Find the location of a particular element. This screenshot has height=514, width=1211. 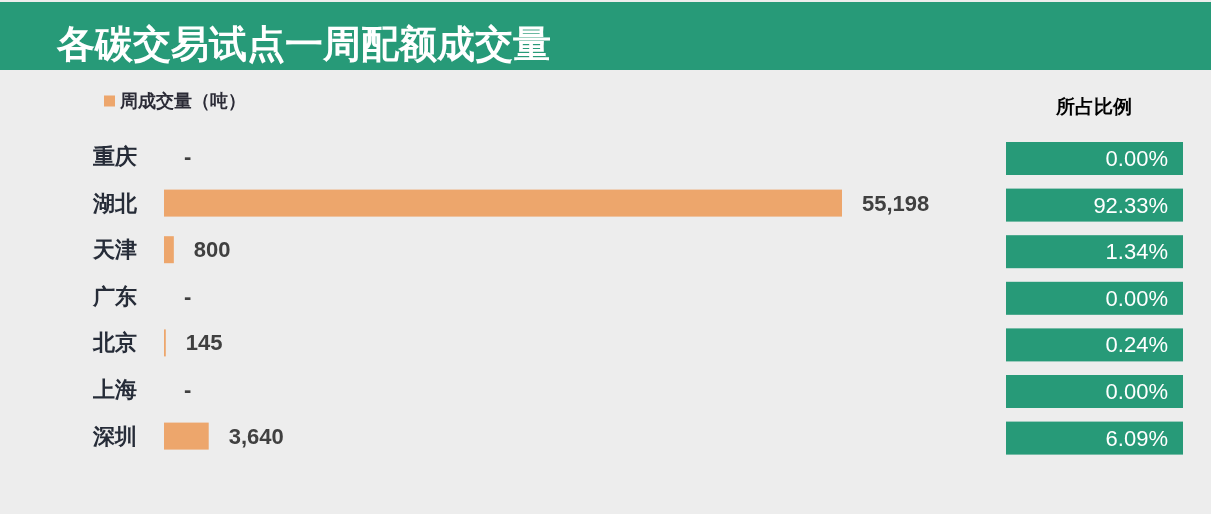

y-tick-label: 天津 is located at coordinates (114, 250).